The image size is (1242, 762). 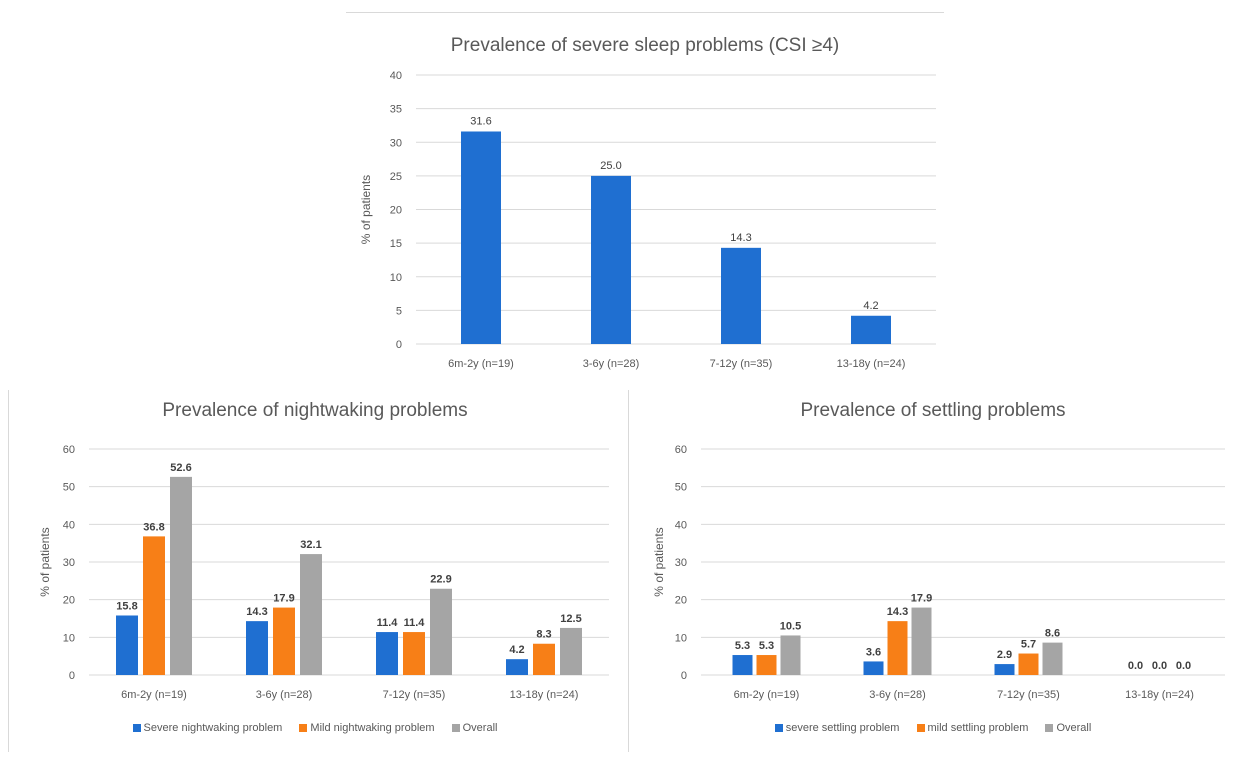 What do you see at coordinates (126, 606) in the screenshot?
I see `data-label: 15.8` at bounding box center [126, 606].